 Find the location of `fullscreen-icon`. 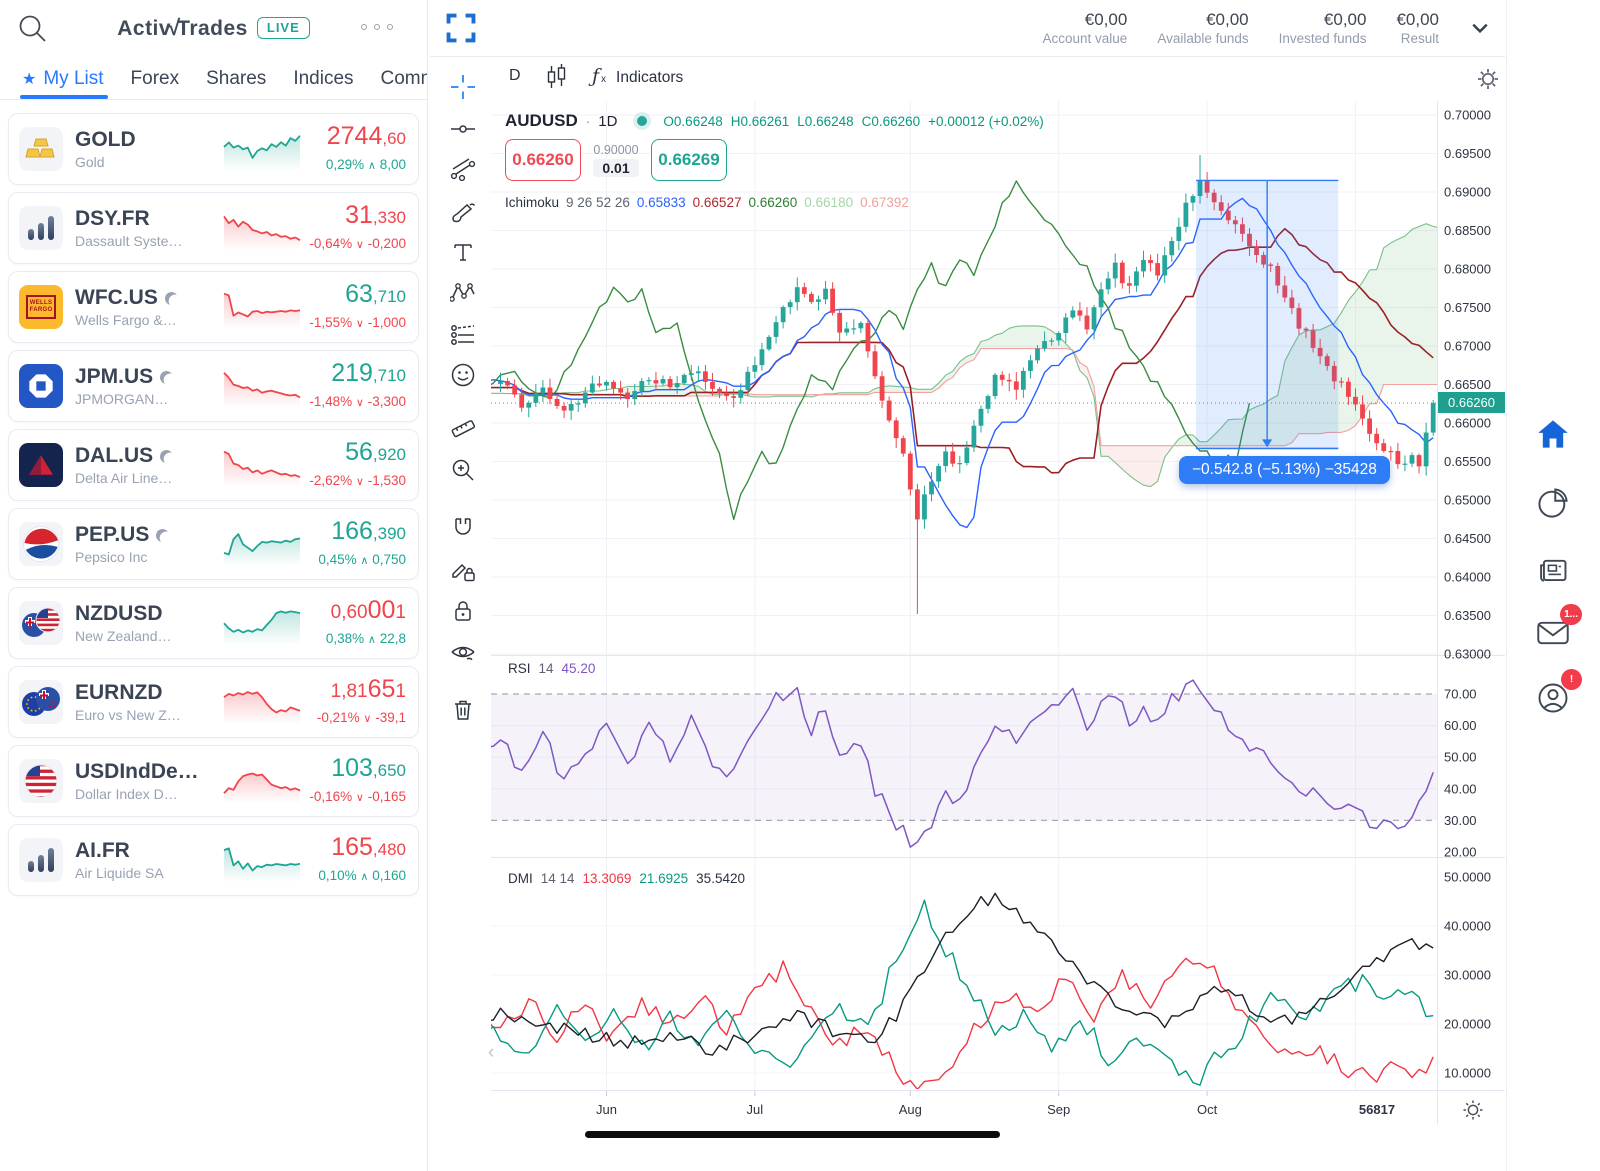

fullscreen-icon is located at coordinates (462, 29).